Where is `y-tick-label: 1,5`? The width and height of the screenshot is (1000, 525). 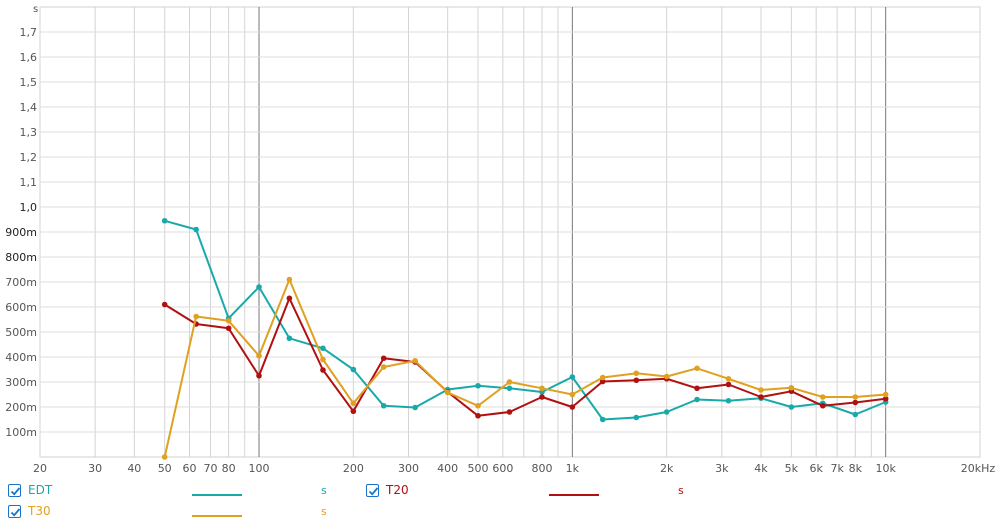
y-tick-label: 1,5 is located at coordinates (29, 82).